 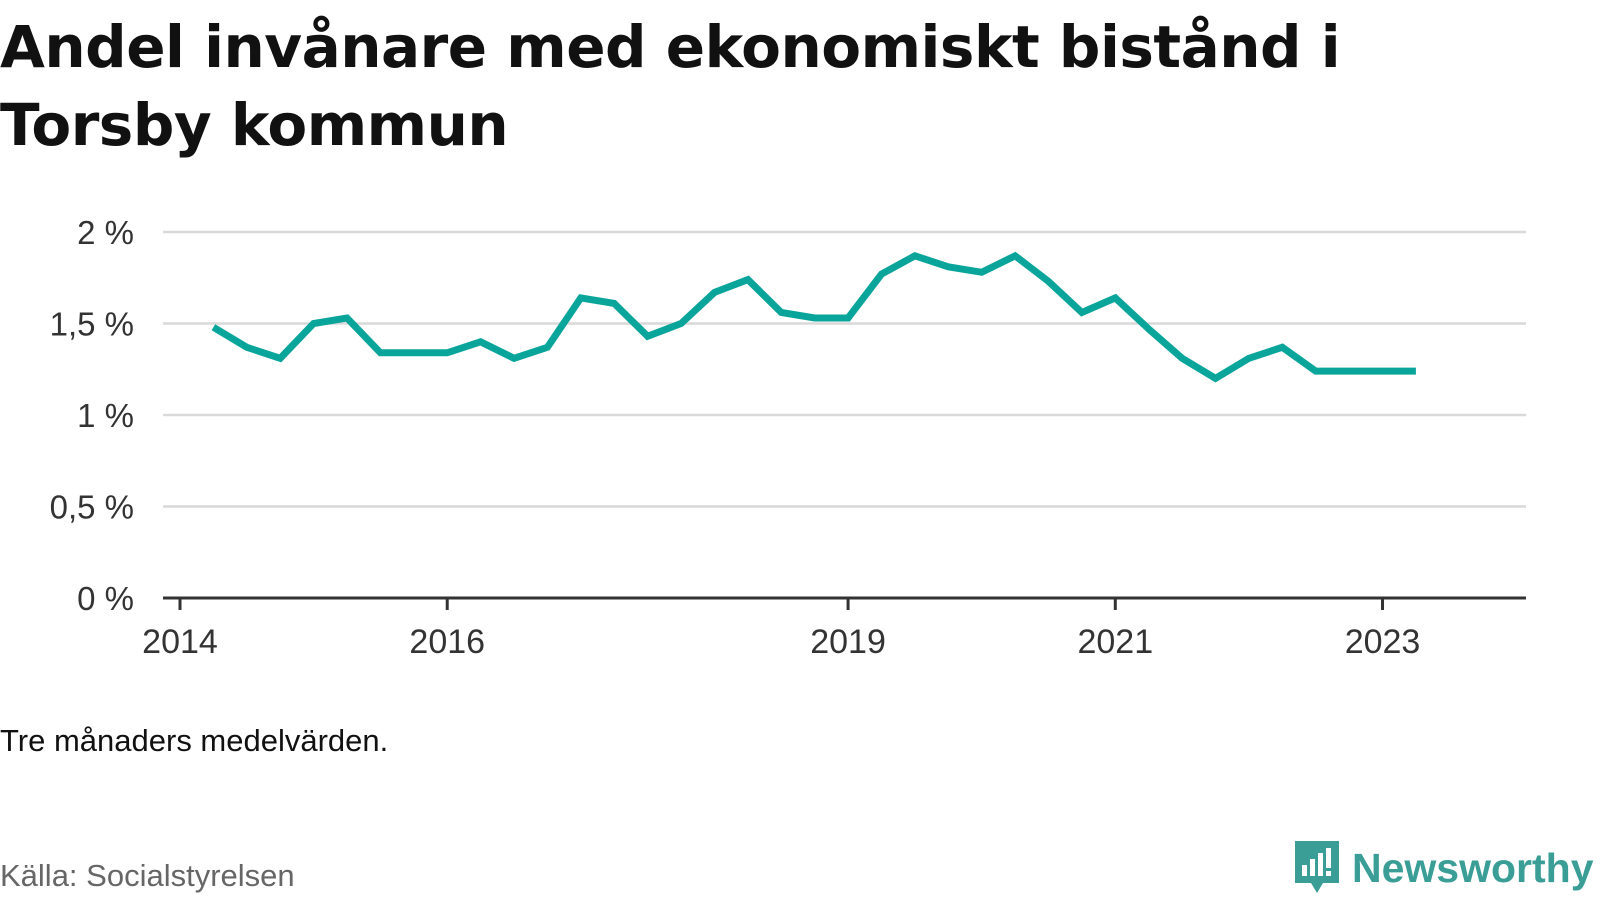 What do you see at coordinates (781, 629) in the screenshot?
I see `x-axis-ticks: 2014 2016 2019 2021 2023` at bounding box center [781, 629].